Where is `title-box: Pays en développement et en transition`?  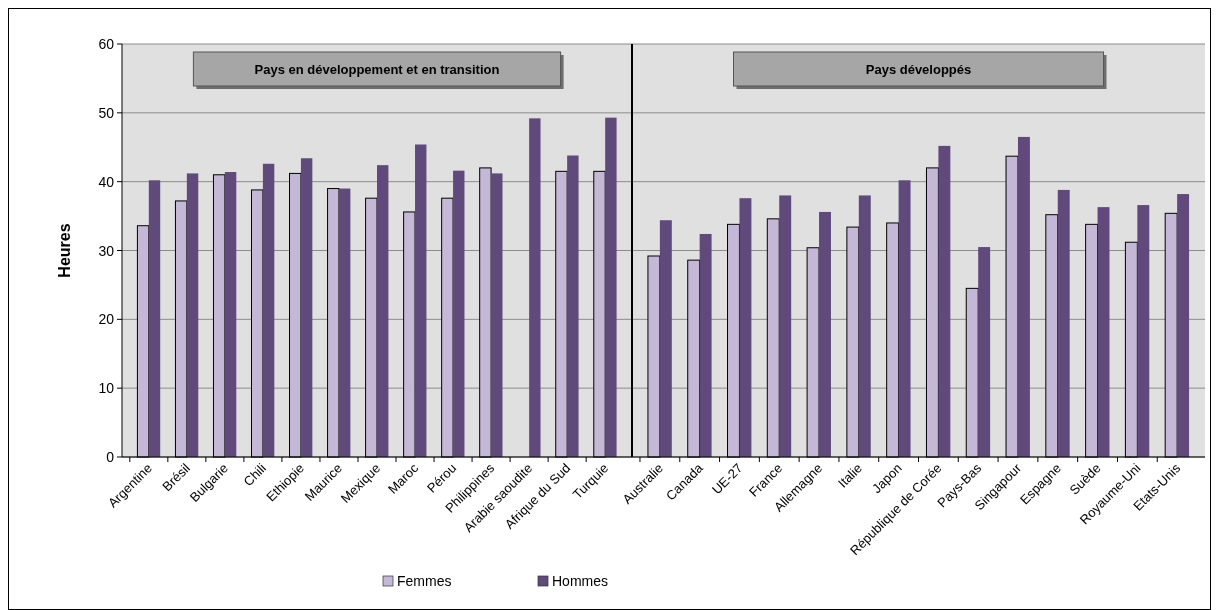 title-box: Pays en développement et en transition is located at coordinates (378, 70).